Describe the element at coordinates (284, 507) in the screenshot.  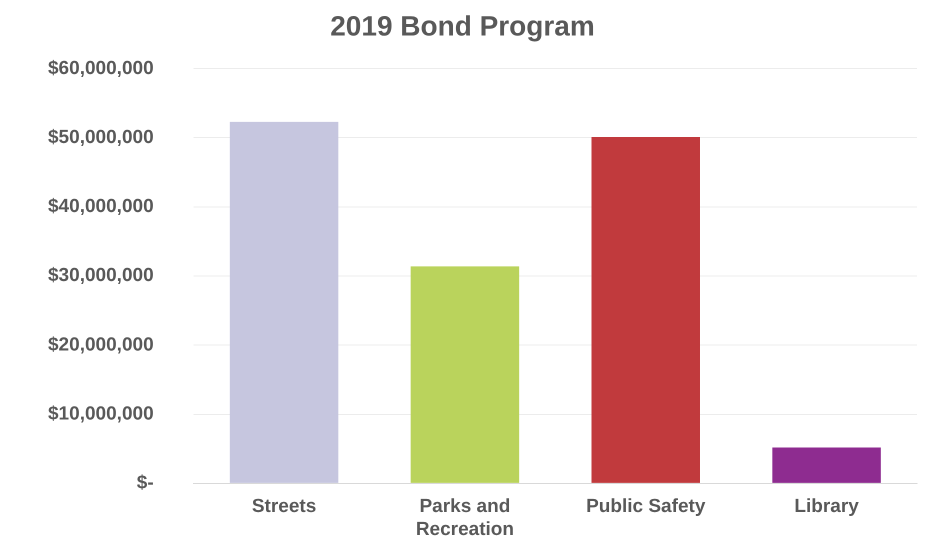
I see `x-tick-label: Streets` at that location.